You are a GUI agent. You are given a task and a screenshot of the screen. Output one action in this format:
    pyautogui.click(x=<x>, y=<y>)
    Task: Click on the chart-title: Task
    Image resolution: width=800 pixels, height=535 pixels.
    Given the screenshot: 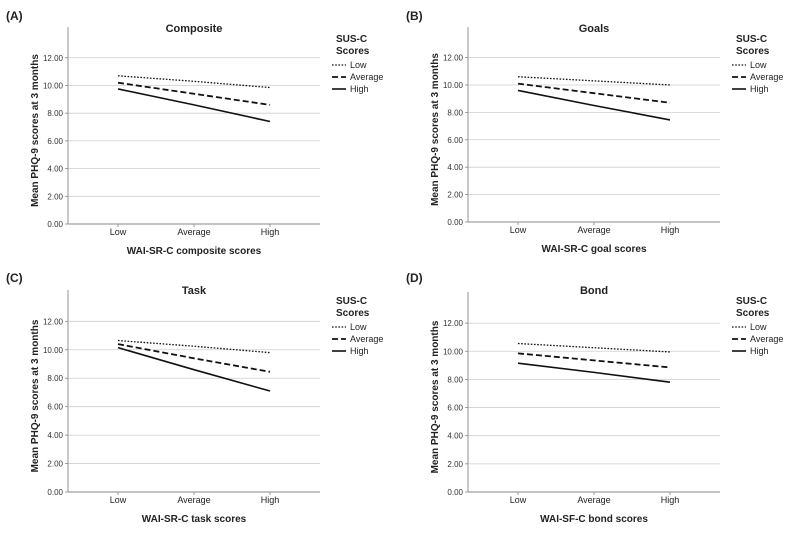 What is the action you would take?
    pyautogui.click(x=194, y=291)
    